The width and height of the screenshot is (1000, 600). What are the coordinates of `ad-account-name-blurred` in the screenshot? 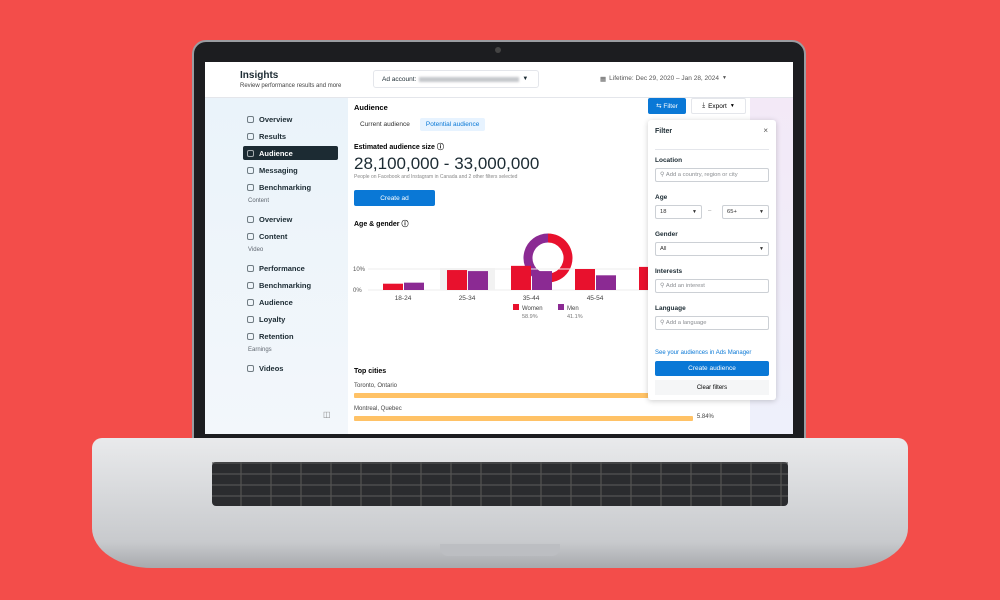 It's located at (469, 79).